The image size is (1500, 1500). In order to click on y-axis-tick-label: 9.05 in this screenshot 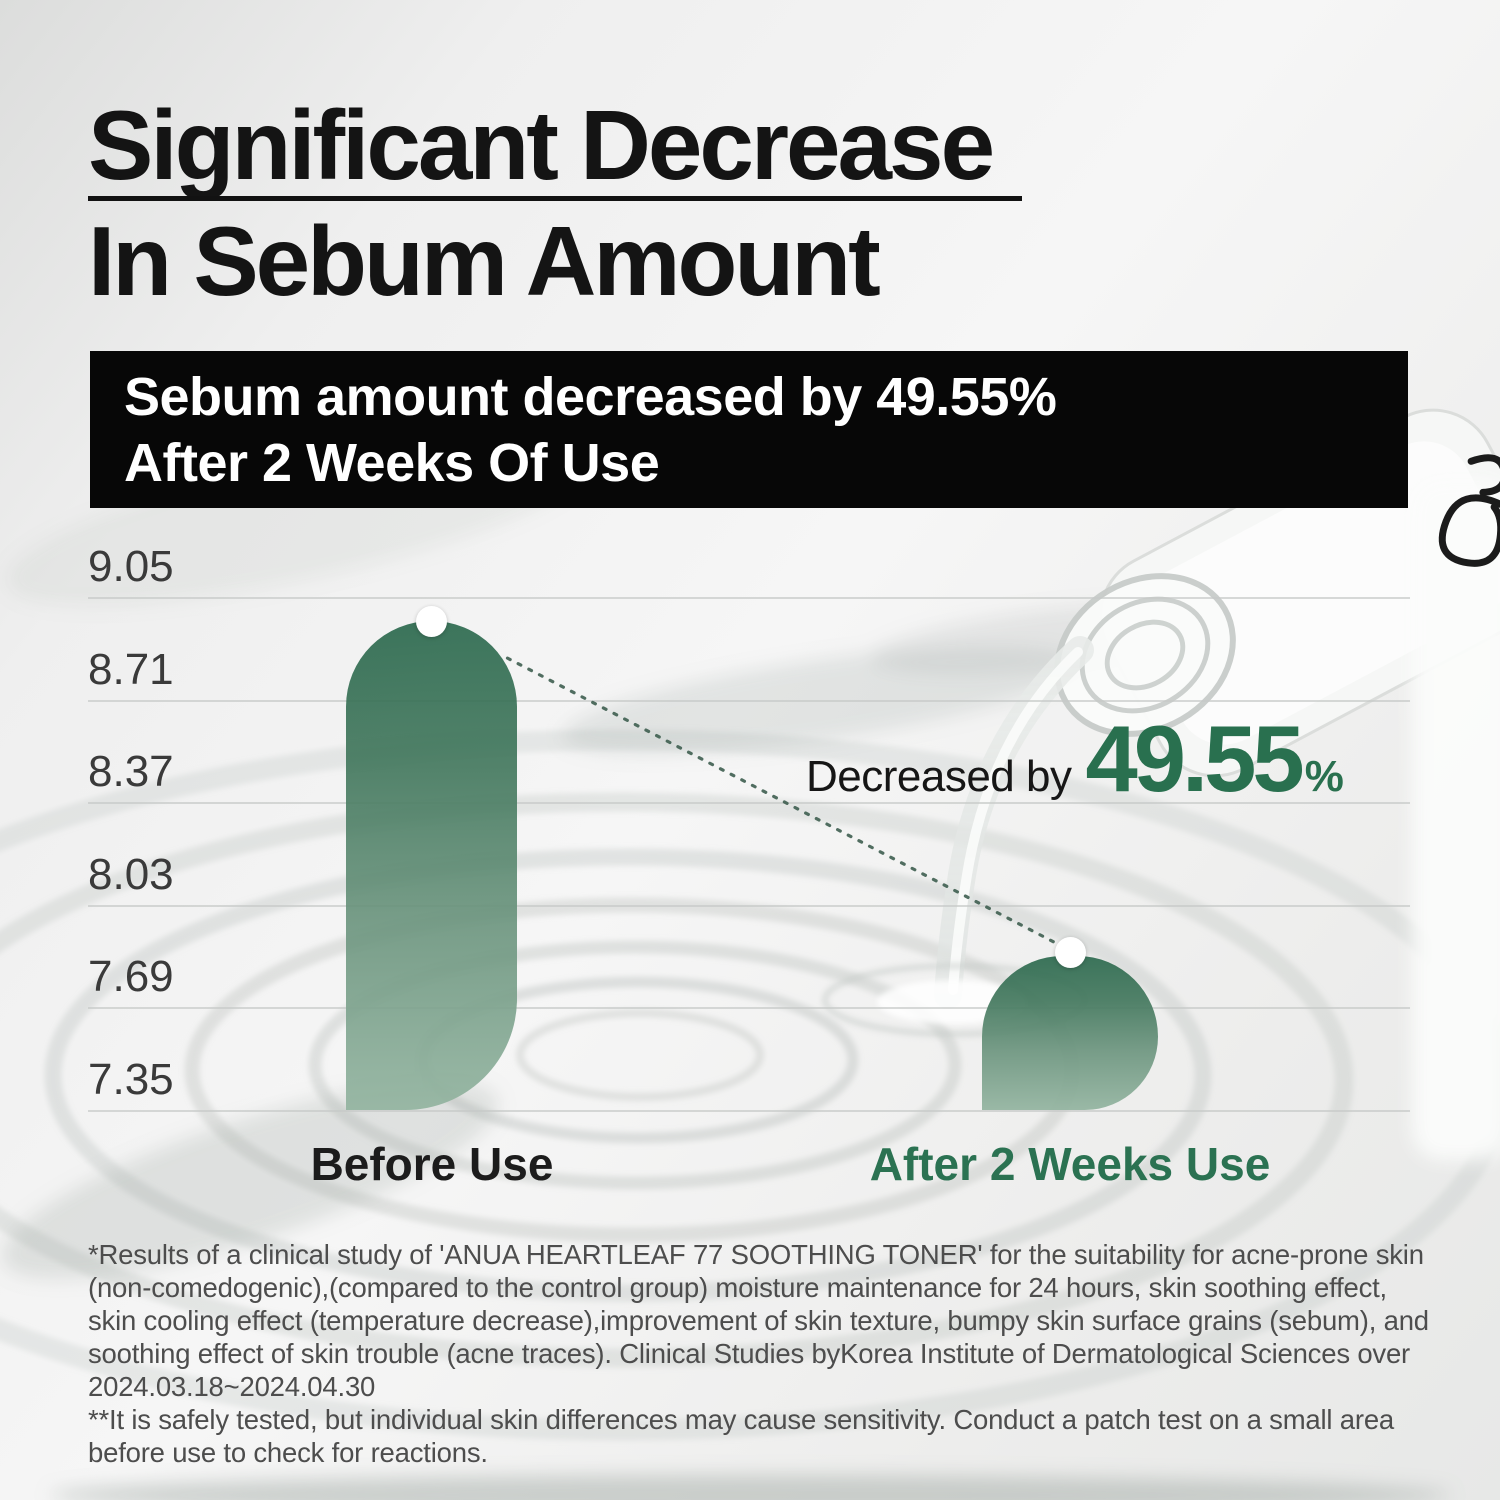, I will do `click(131, 566)`.